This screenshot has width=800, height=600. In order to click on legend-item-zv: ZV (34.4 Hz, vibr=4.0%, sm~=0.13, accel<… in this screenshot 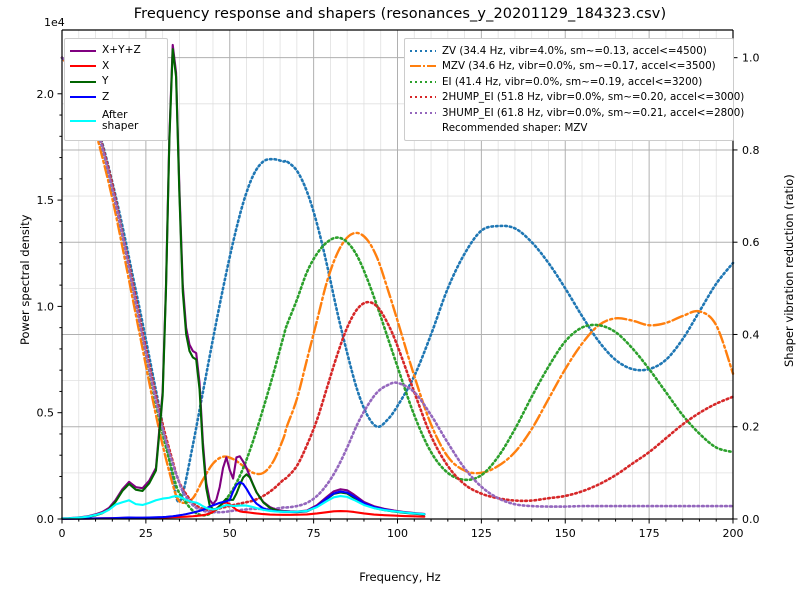, I will do `click(568, 51)`.